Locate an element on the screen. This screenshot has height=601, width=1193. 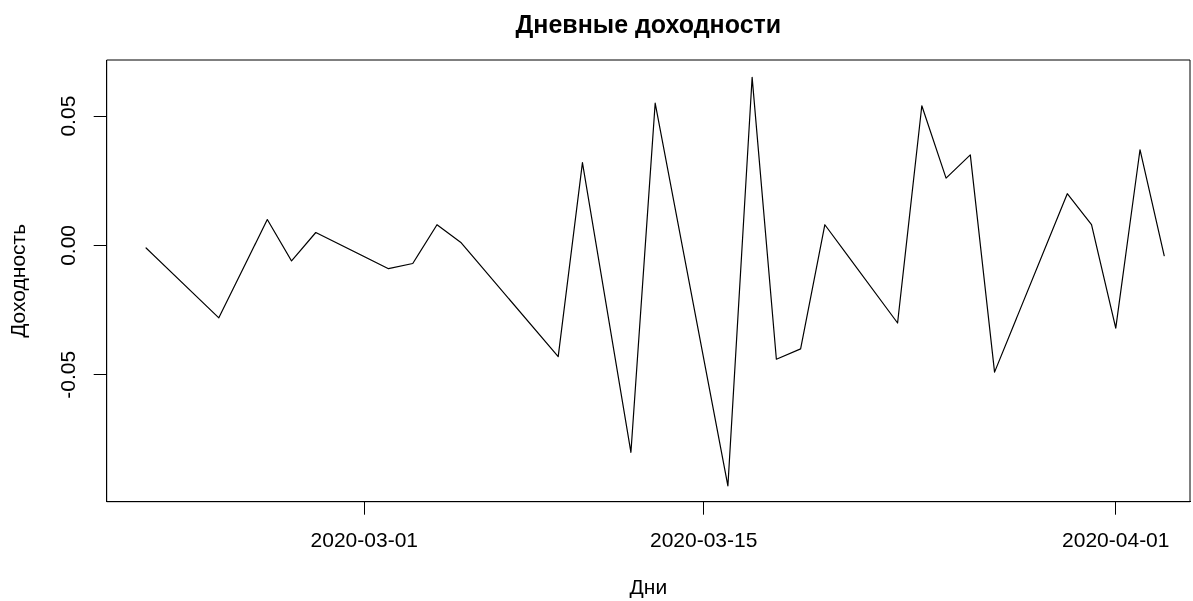
y-tick-label: -0.05 is located at coordinates (67, 374).